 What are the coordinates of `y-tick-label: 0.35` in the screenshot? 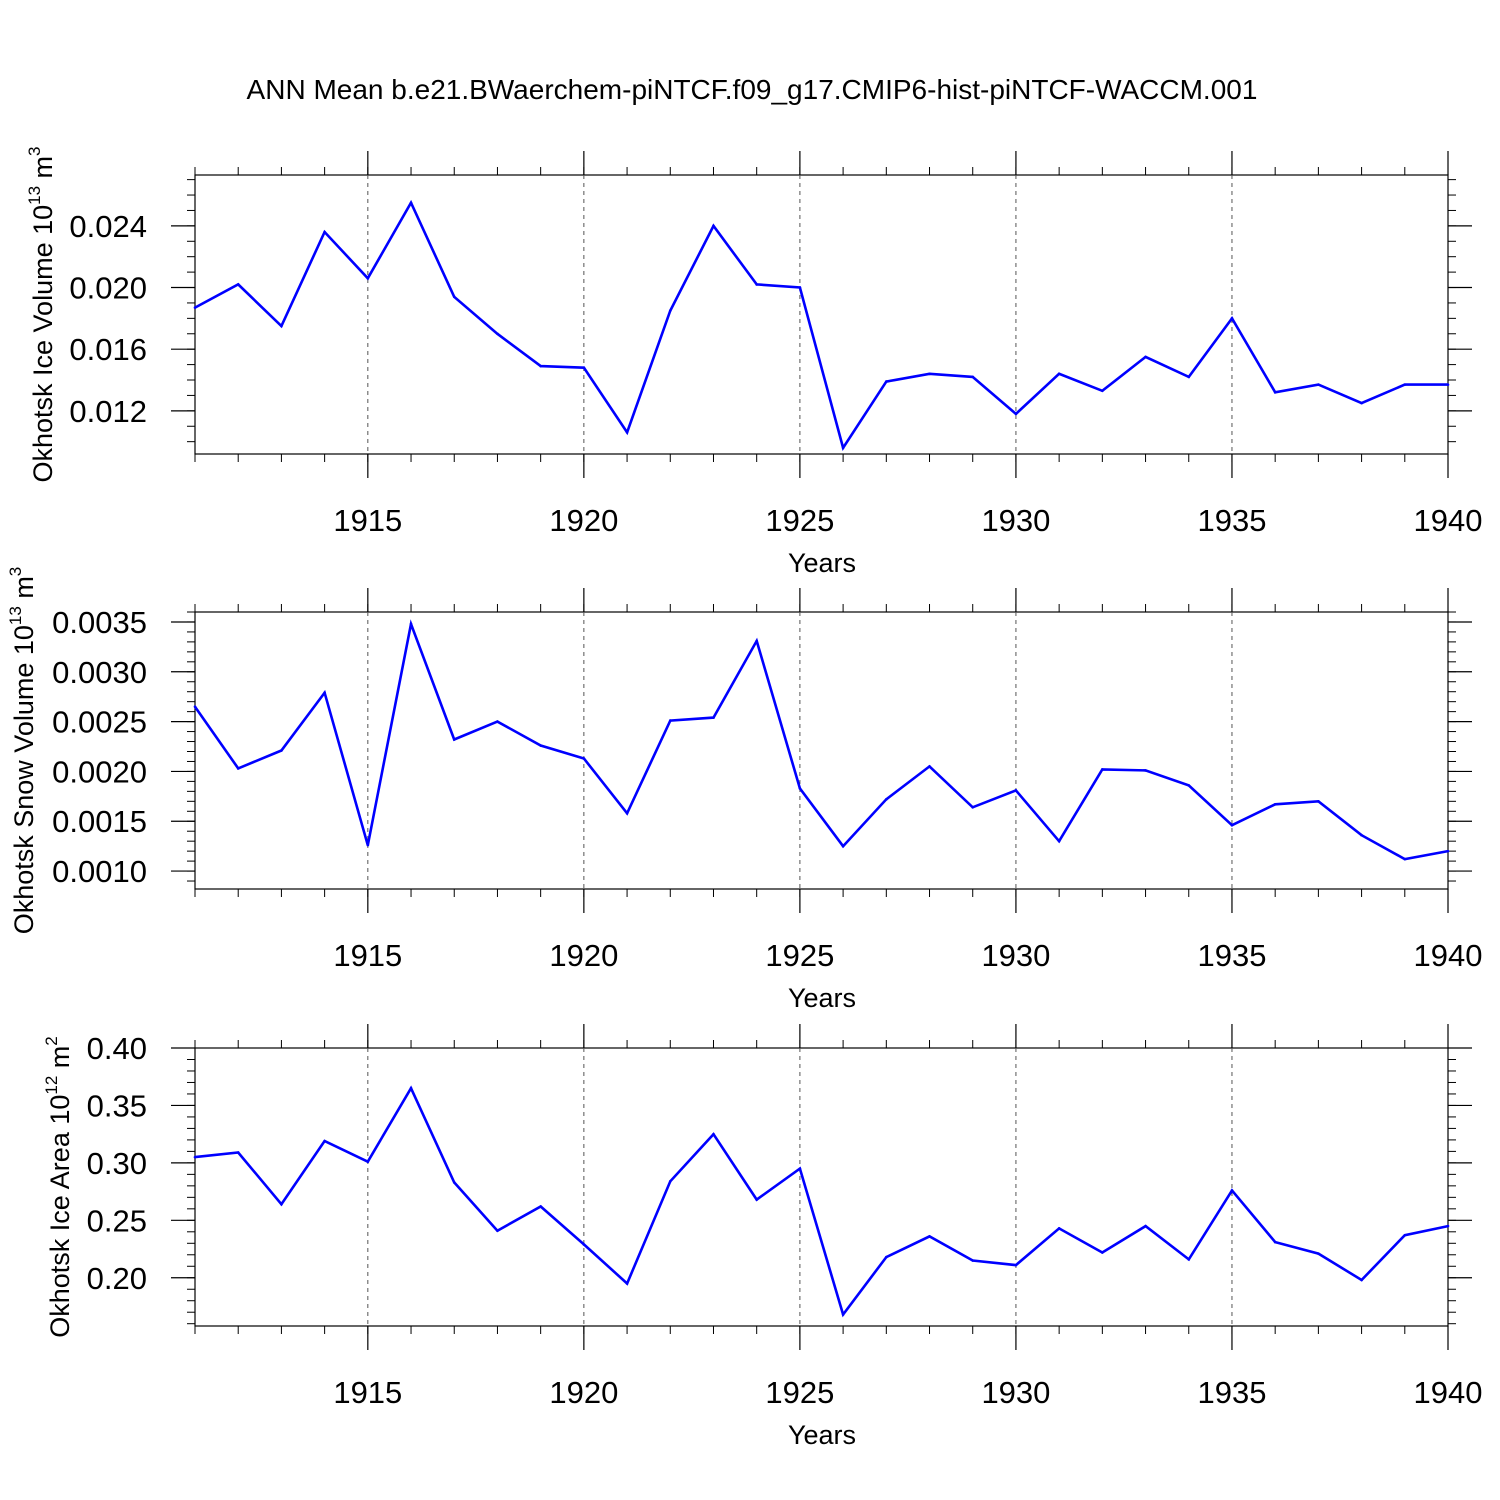 It's located at (117, 1105).